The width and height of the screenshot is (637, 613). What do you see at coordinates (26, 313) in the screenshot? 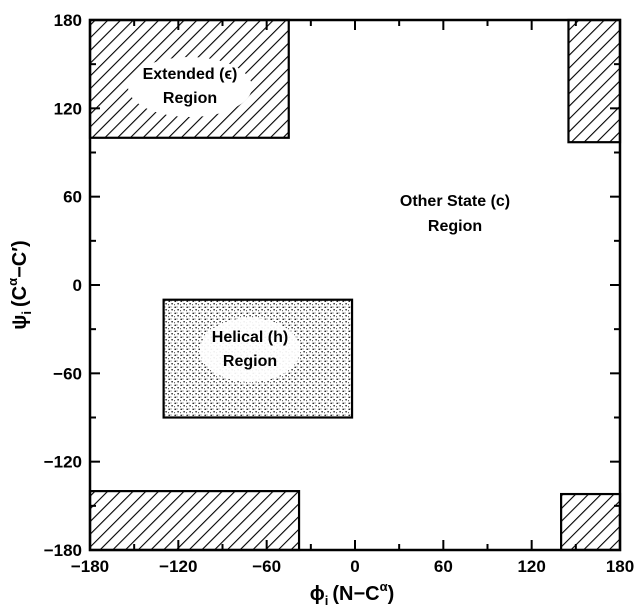
I see `y-axis-subscript: i` at bounding box center [26, 313].